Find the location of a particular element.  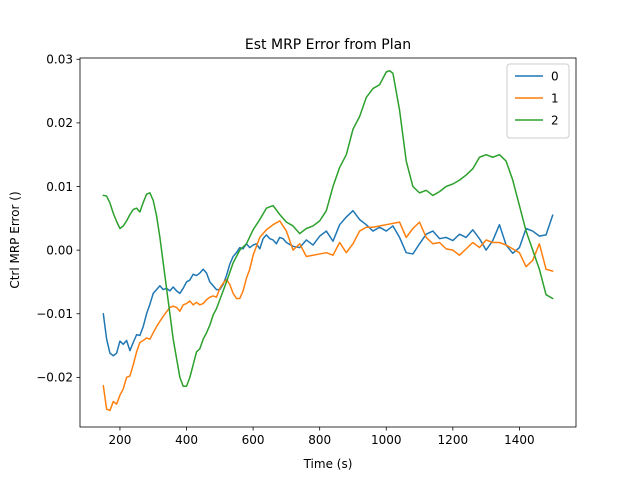

x-tick-label: 600 is located at coordinates (253, 440).